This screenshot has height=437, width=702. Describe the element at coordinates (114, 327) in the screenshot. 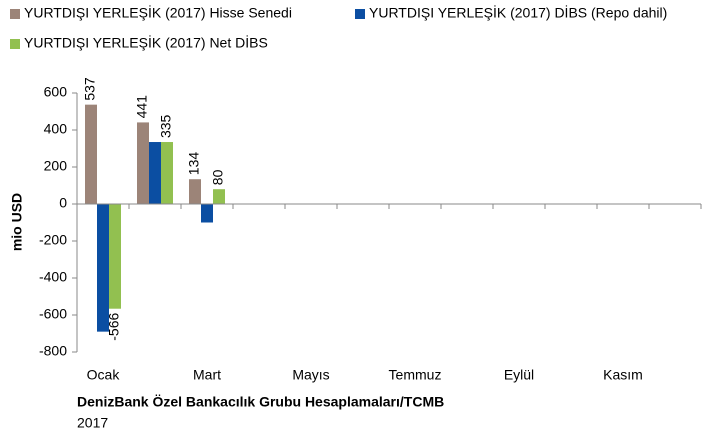

I see `data-label: -566` at that location.